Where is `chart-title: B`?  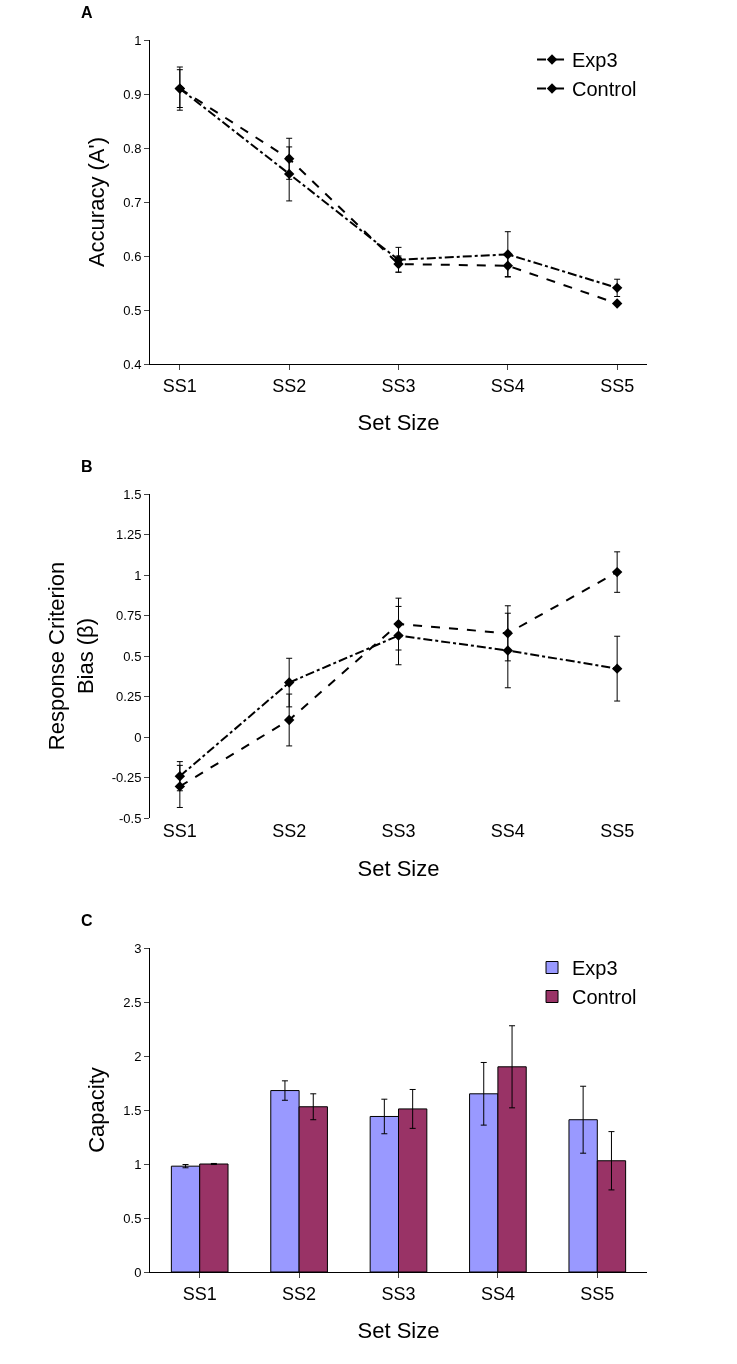
chart-title: B is located at coordinates (87, 467).